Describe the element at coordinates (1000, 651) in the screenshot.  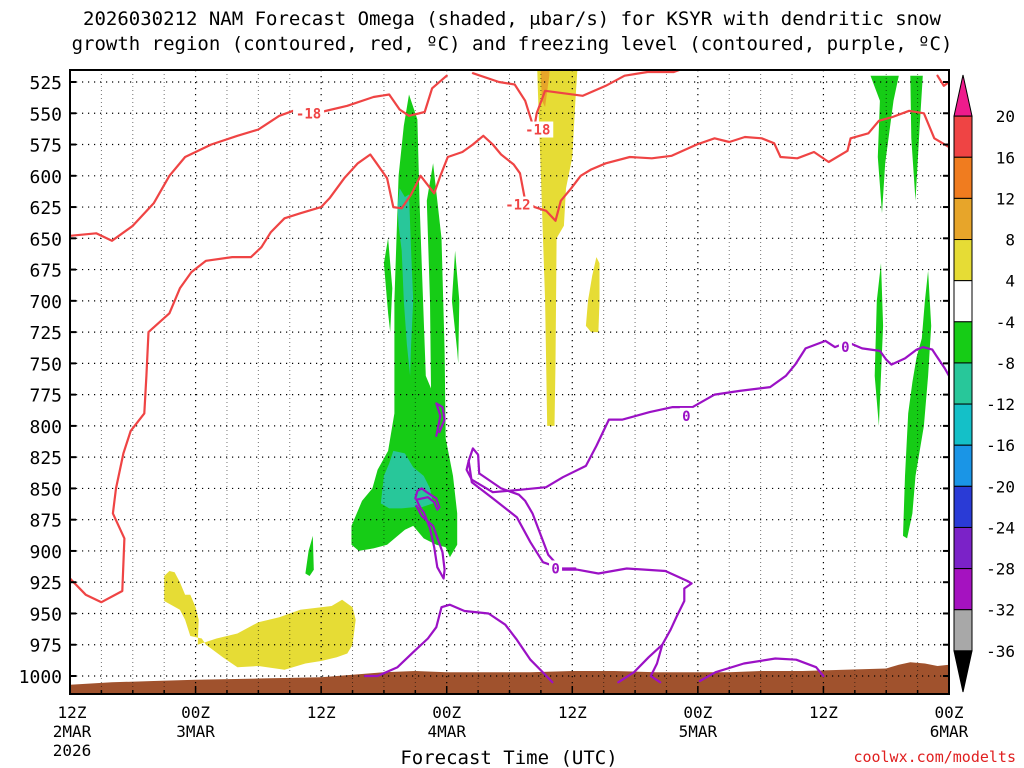
I see `colorbar-label-13: -36` at that location.